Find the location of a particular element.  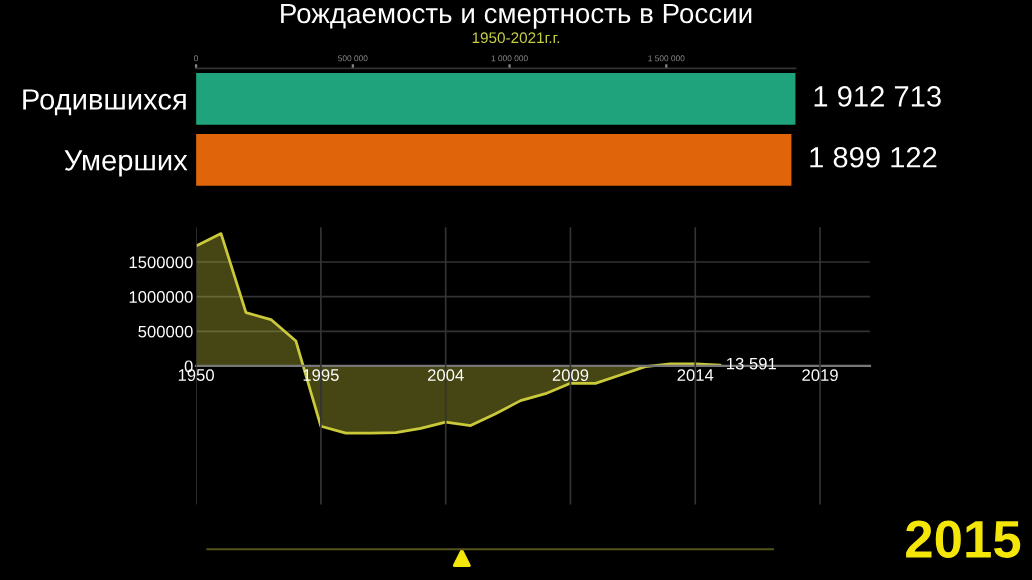

chart-title: Рождаемость и смертность в России is located at coordinates (516, 16).